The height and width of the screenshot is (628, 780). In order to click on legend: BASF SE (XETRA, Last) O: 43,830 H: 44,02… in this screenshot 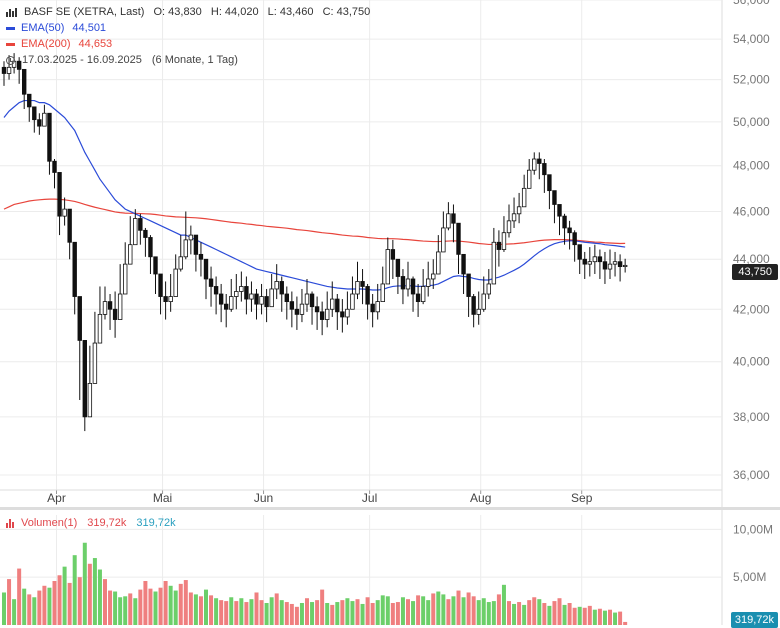, I will do `click(191, 36)`.